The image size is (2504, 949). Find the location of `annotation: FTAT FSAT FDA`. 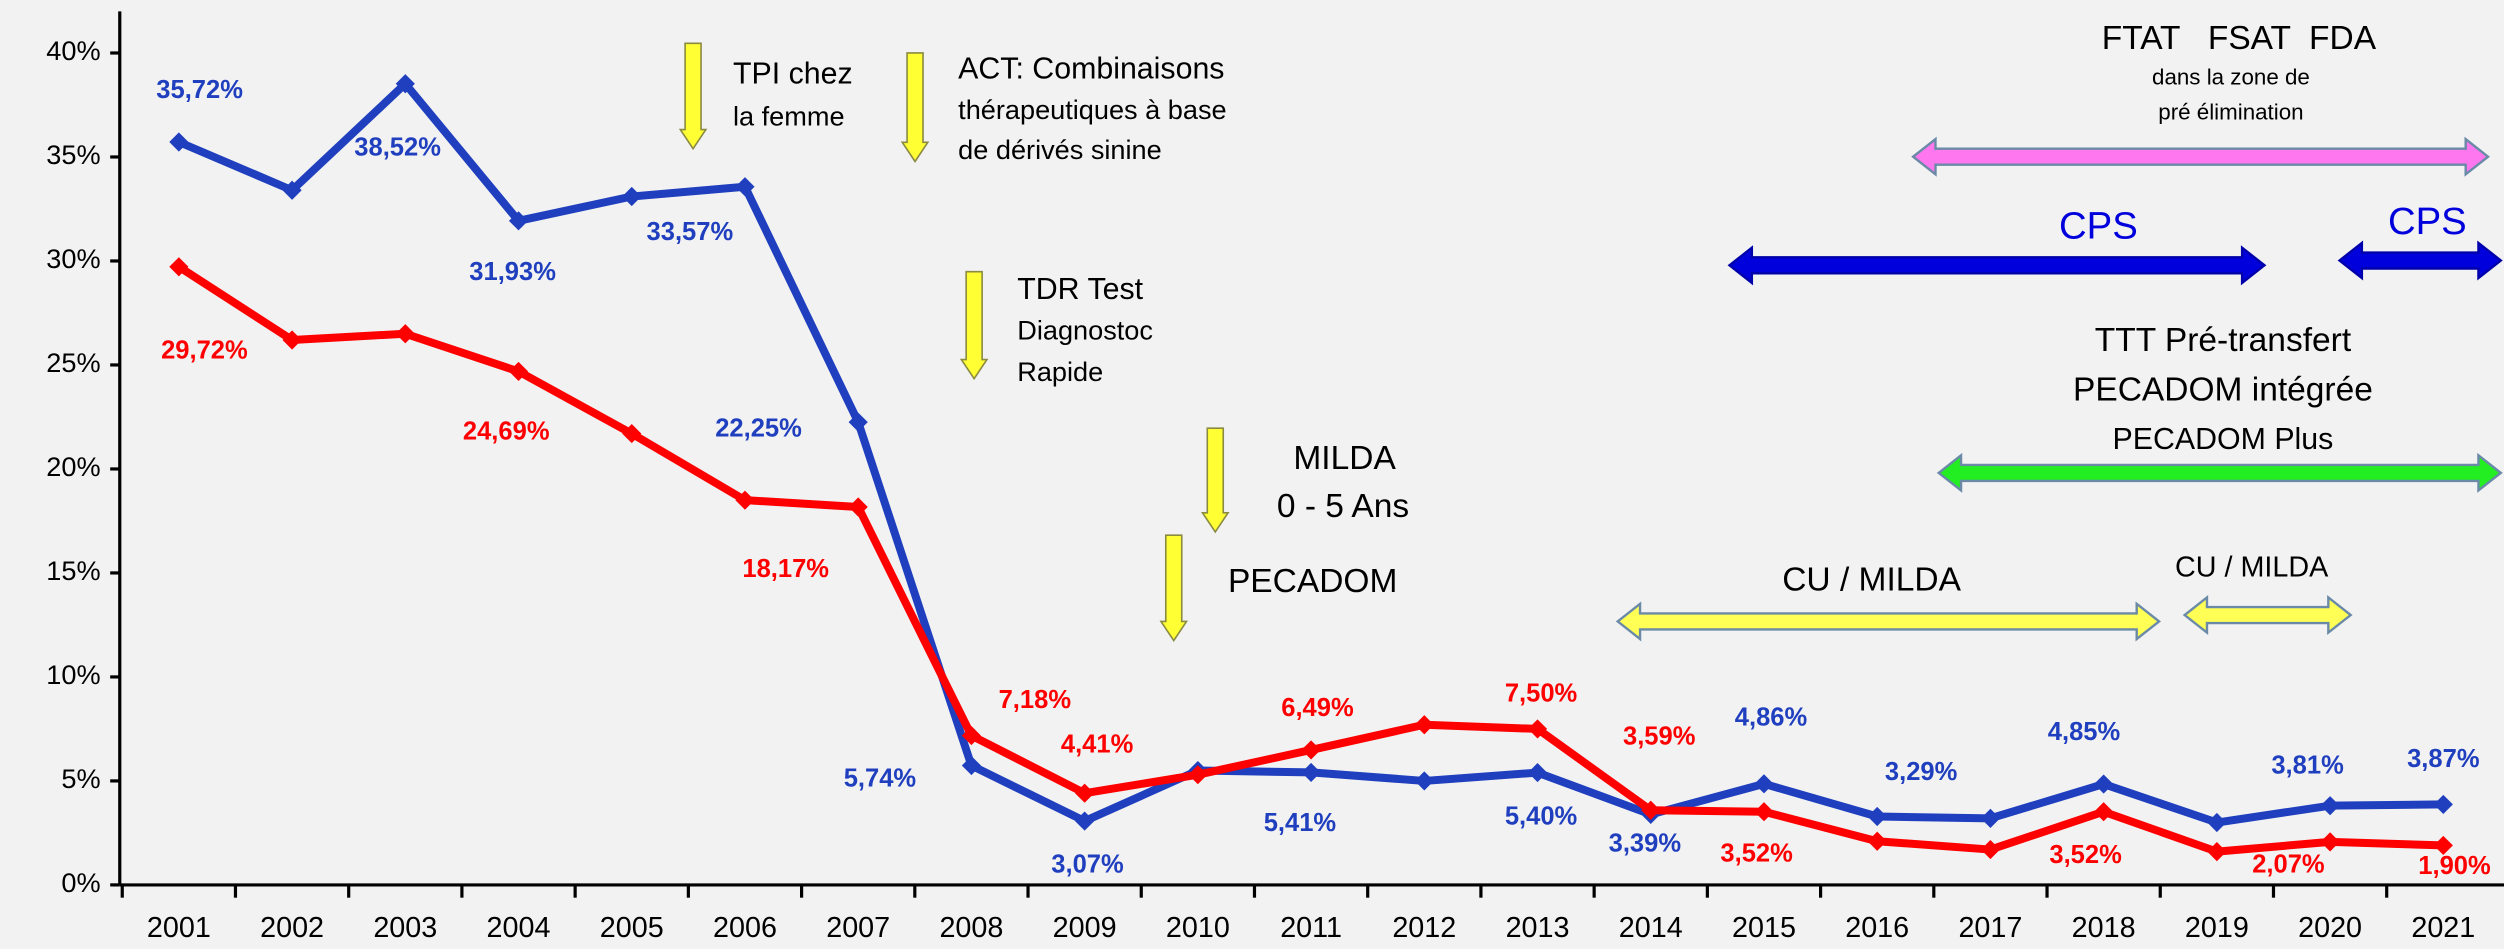

annotation: FTAT FSAT FDA is located at coordinates (2239, 38).